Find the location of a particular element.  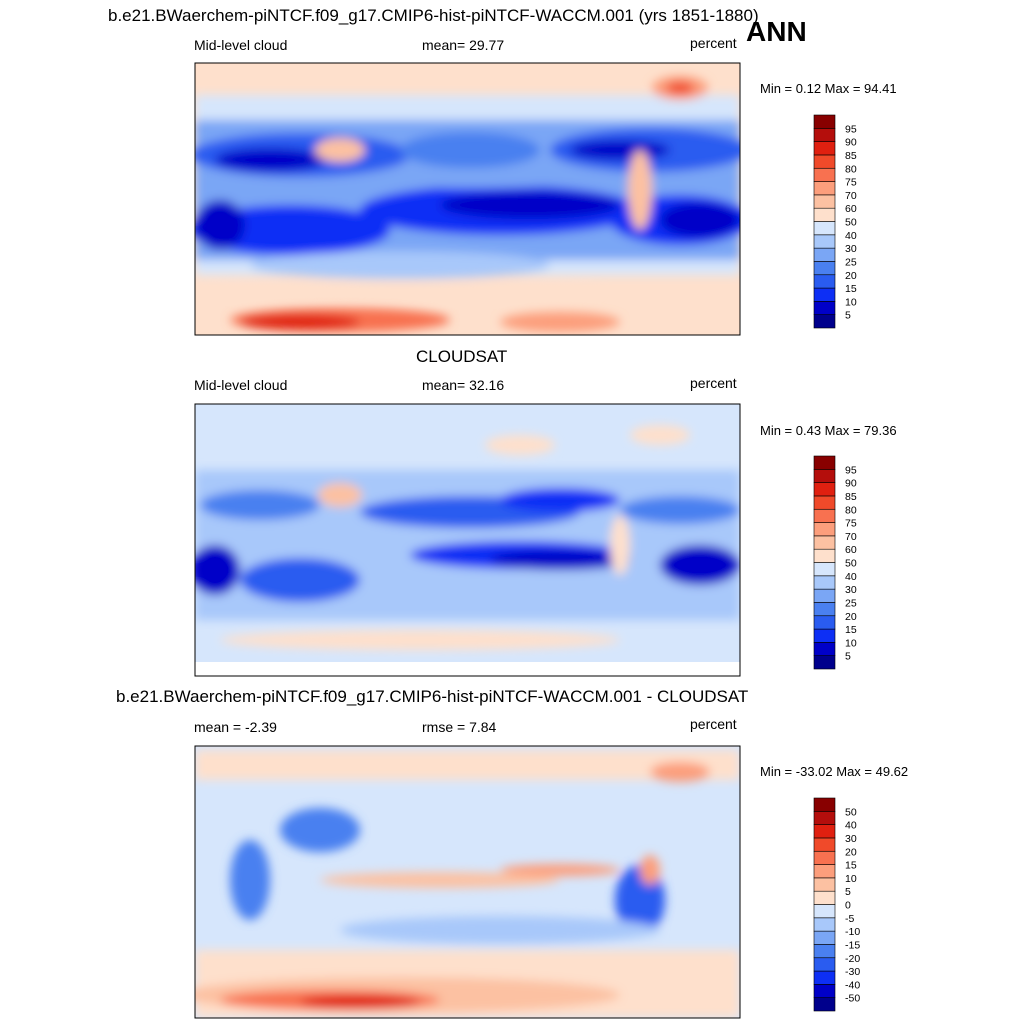

season-label: ANN is located at coordinates (776, 31).